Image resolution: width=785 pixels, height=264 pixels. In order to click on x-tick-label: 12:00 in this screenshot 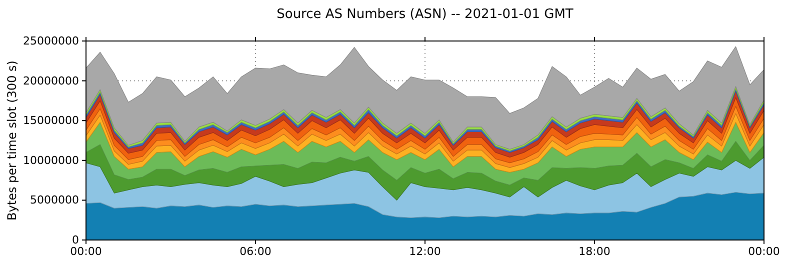, I will do `click(425, 251)`.